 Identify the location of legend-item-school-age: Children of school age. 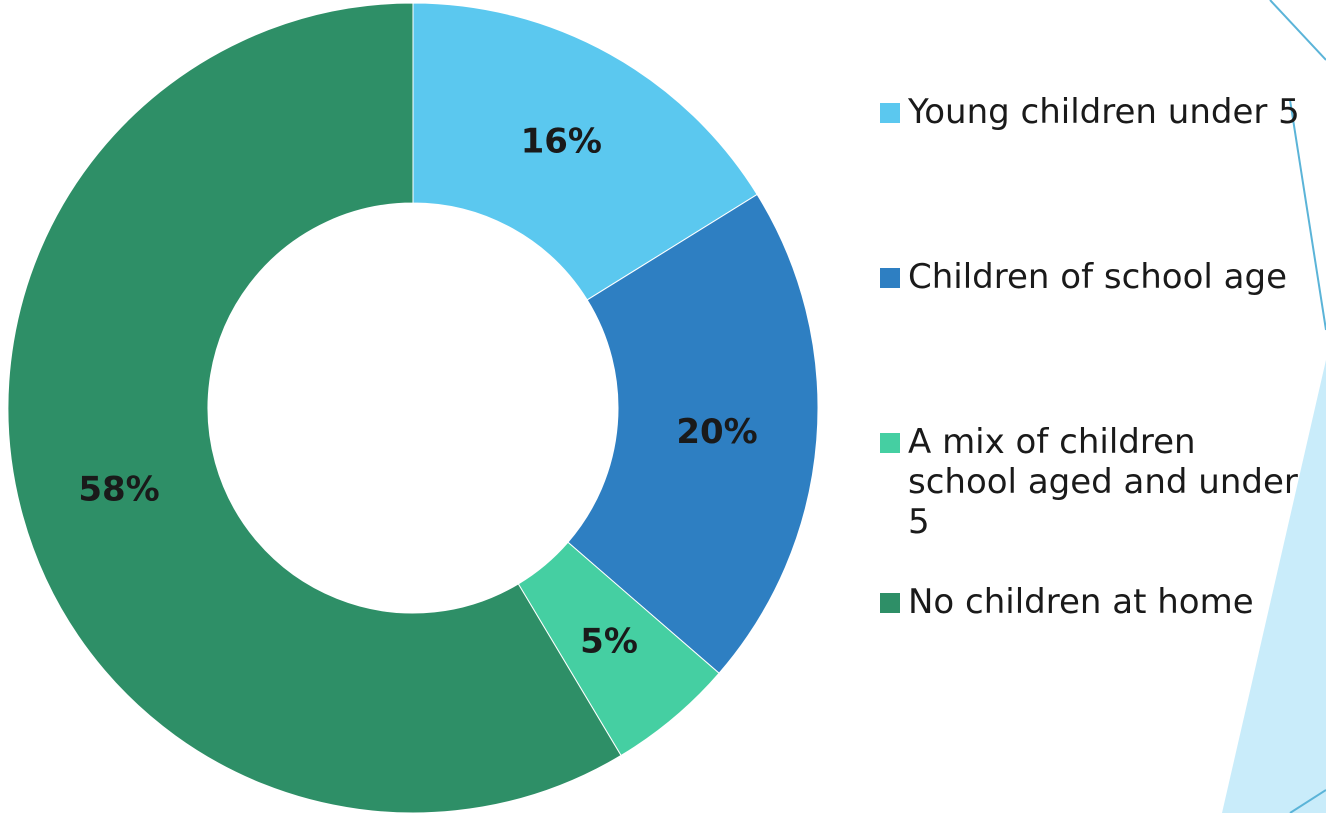
(1099, 277).